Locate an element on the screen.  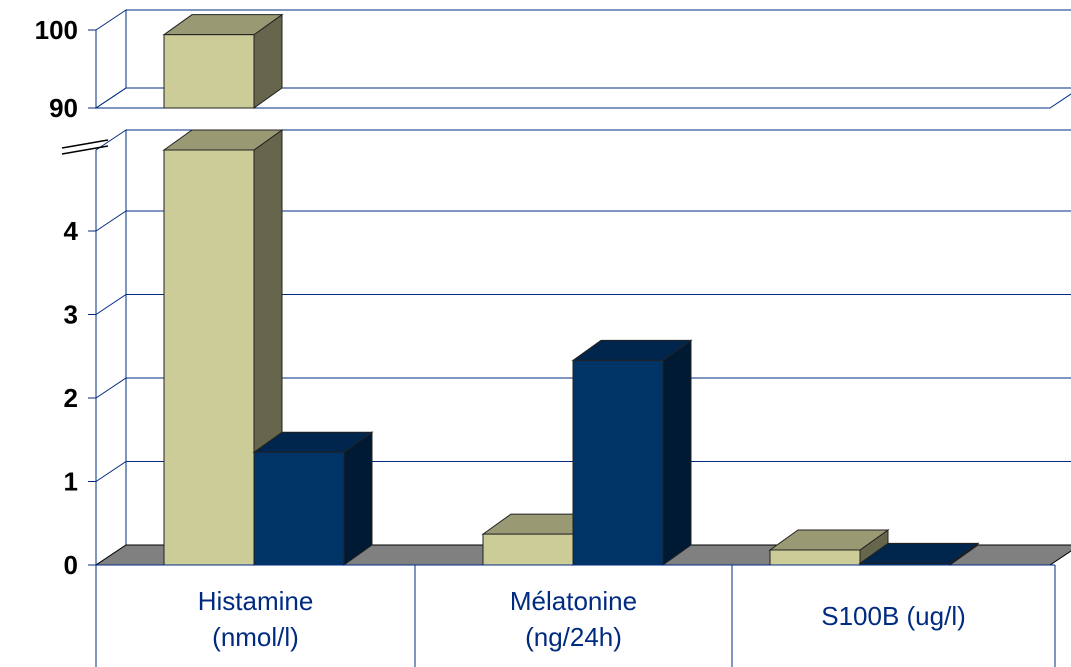
y-axis-tick-labels: 0 1 2 3 4 90 100 is located at coordinates (57, 297).